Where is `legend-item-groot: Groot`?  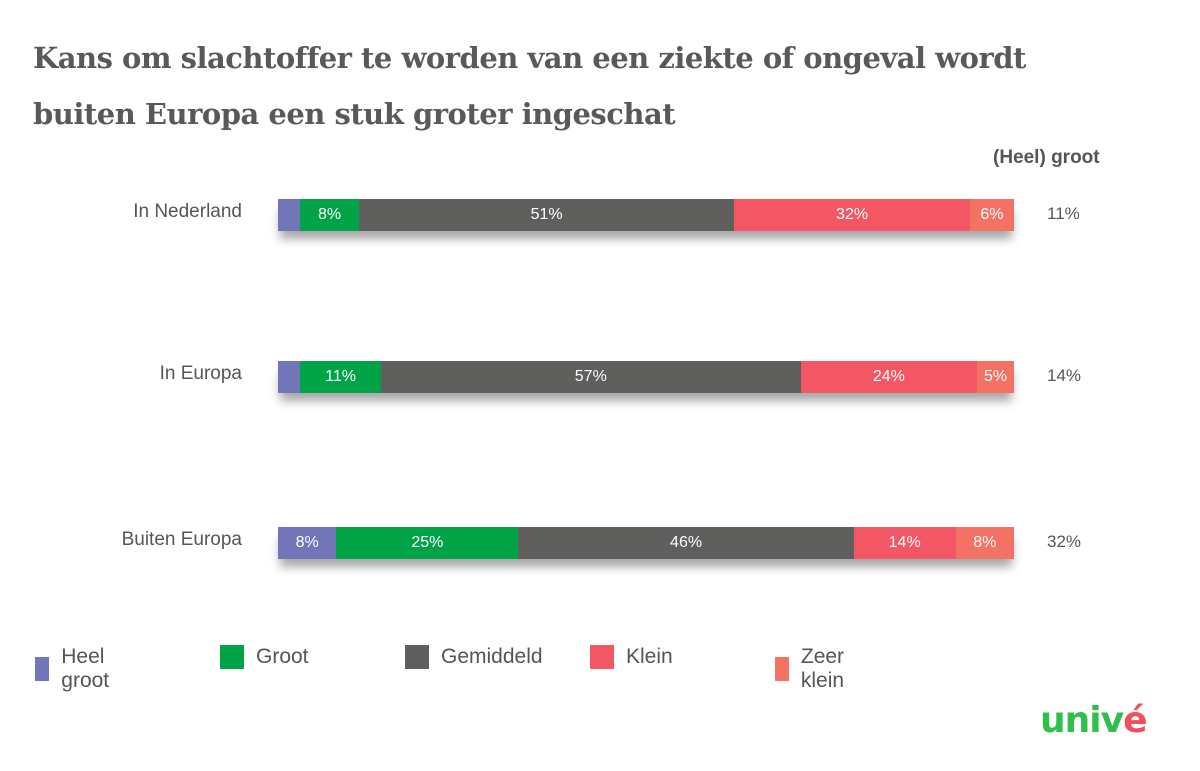 legend-item-groot: Groot is located at coordinates (264, 657).